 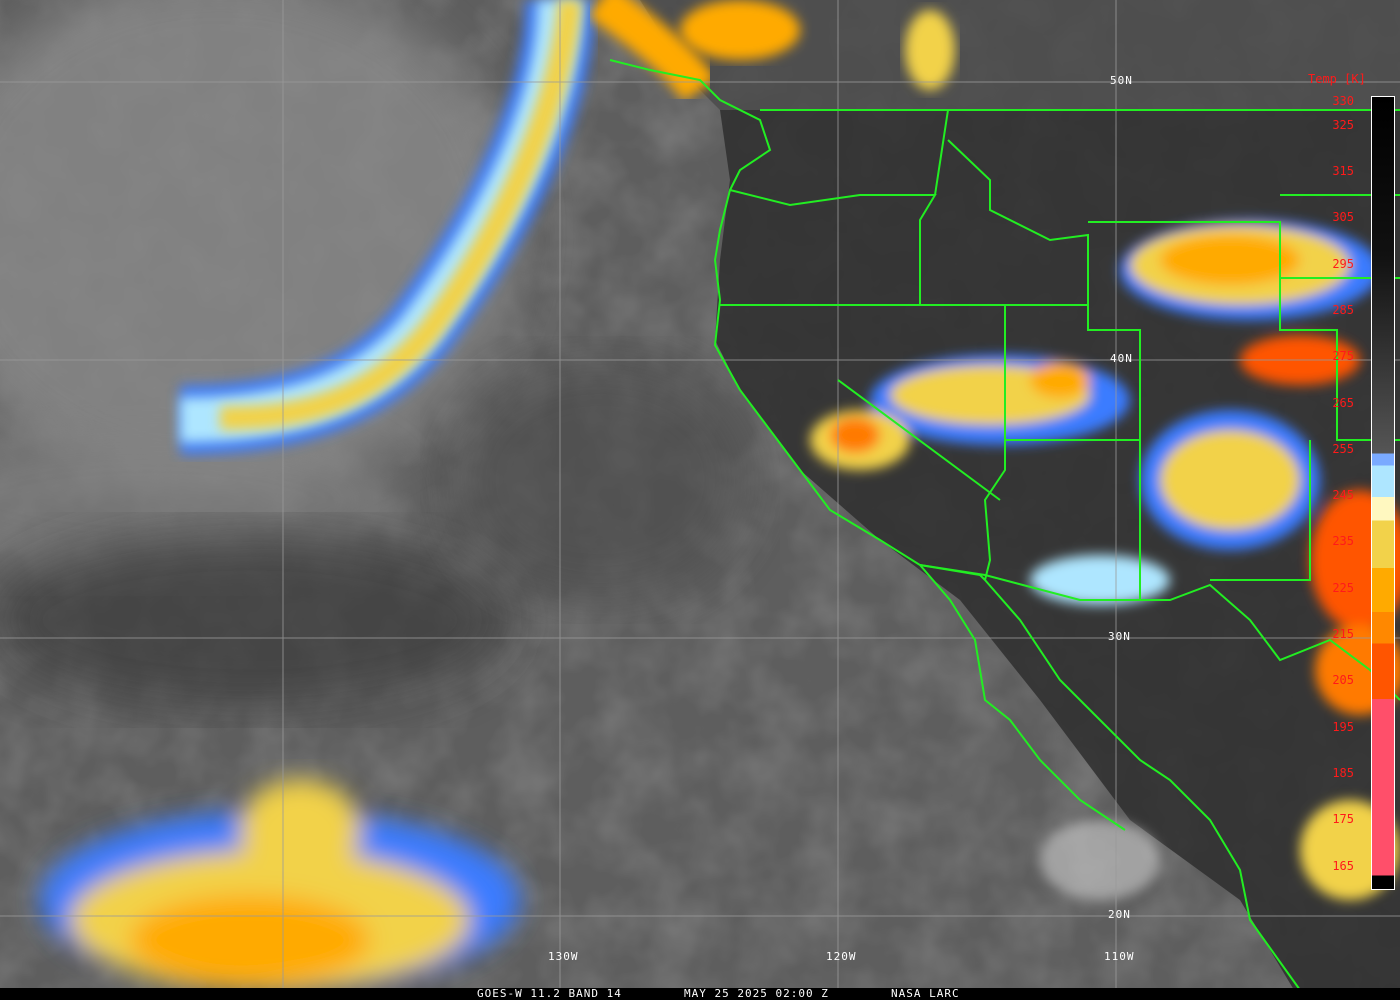 I want to click on caption-satellite: GOES-W 11.2 BAND 14, so click(x=549, y=993).